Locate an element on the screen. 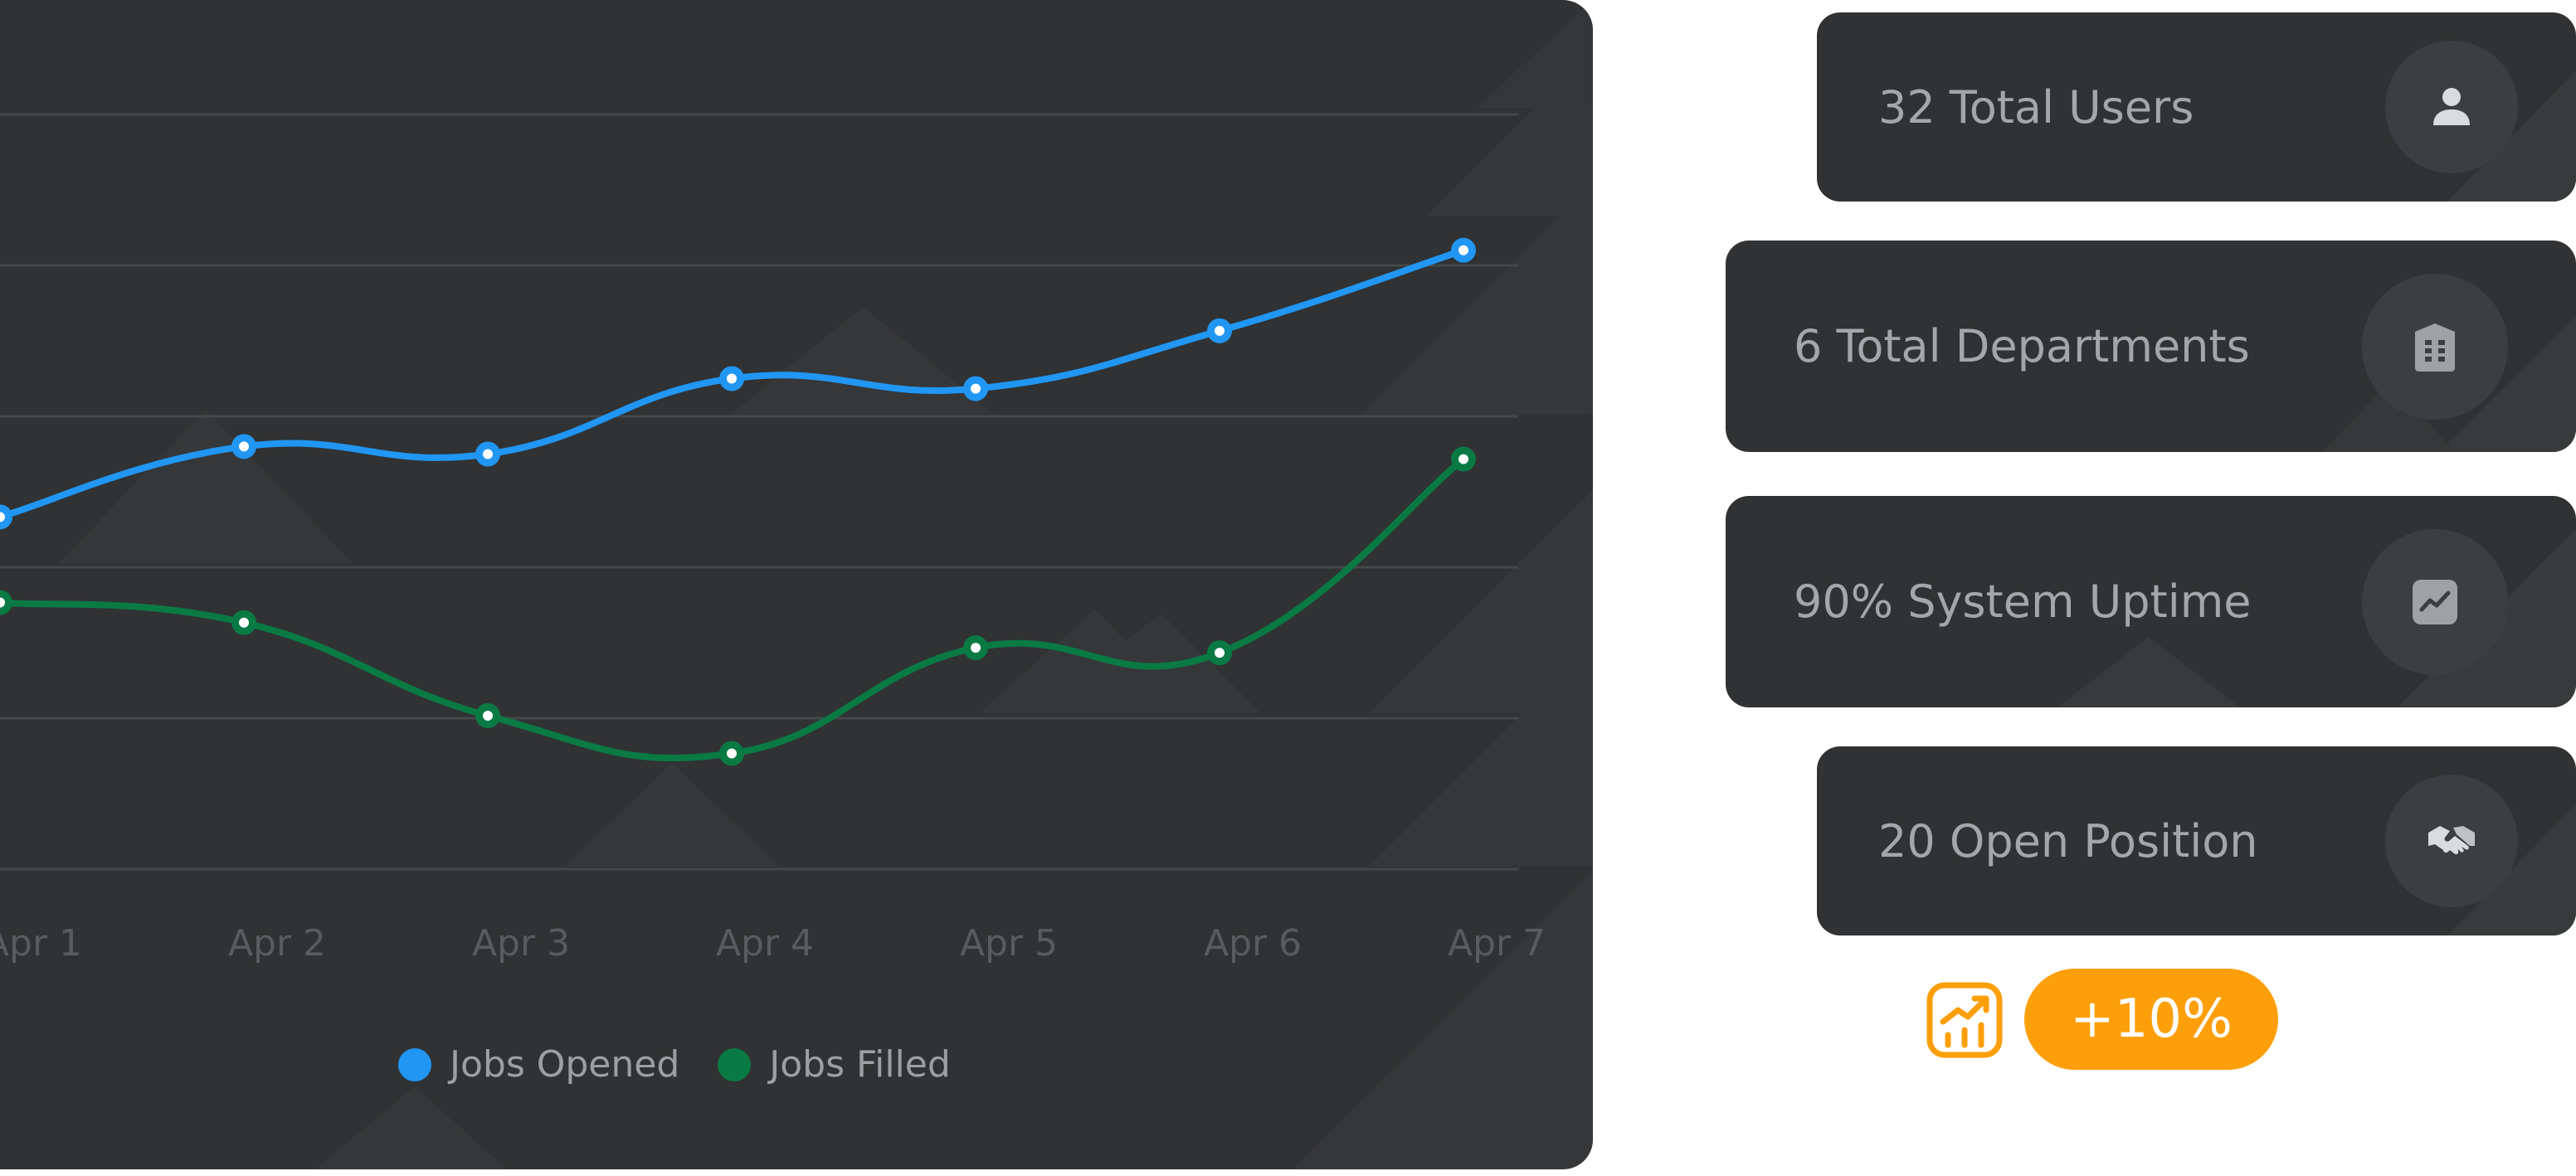 This screenshot has width=2576, height=1176. x-tick-label: Apr 2 is located at coordinates (277, 944).